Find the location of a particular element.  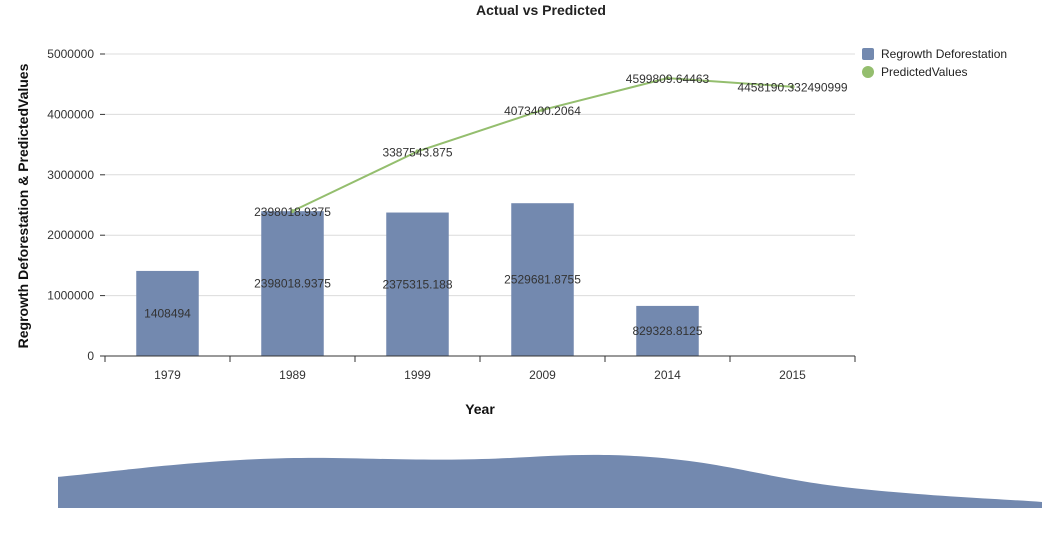

legend-item: Regrowth Deforestation is located at coordinates (934, 54).